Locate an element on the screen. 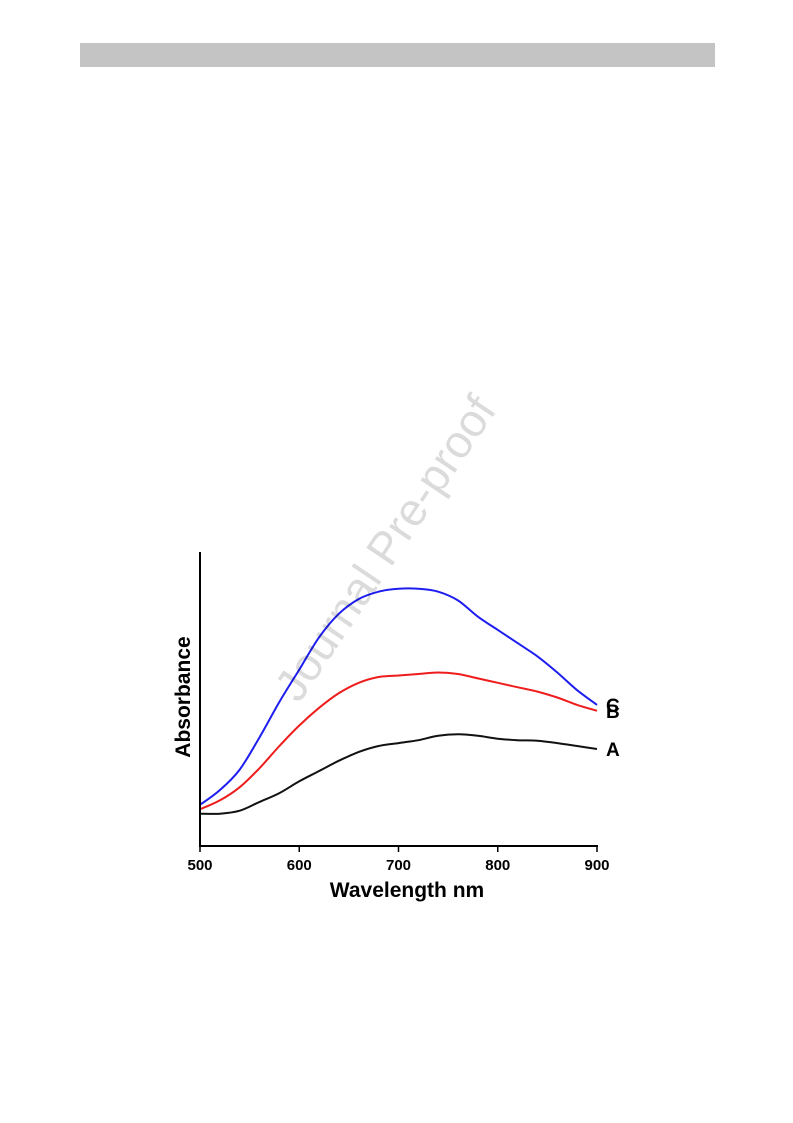 The image size is (793, 1123). y-axis-label: Absorbance is located at coordinates (183, 696).